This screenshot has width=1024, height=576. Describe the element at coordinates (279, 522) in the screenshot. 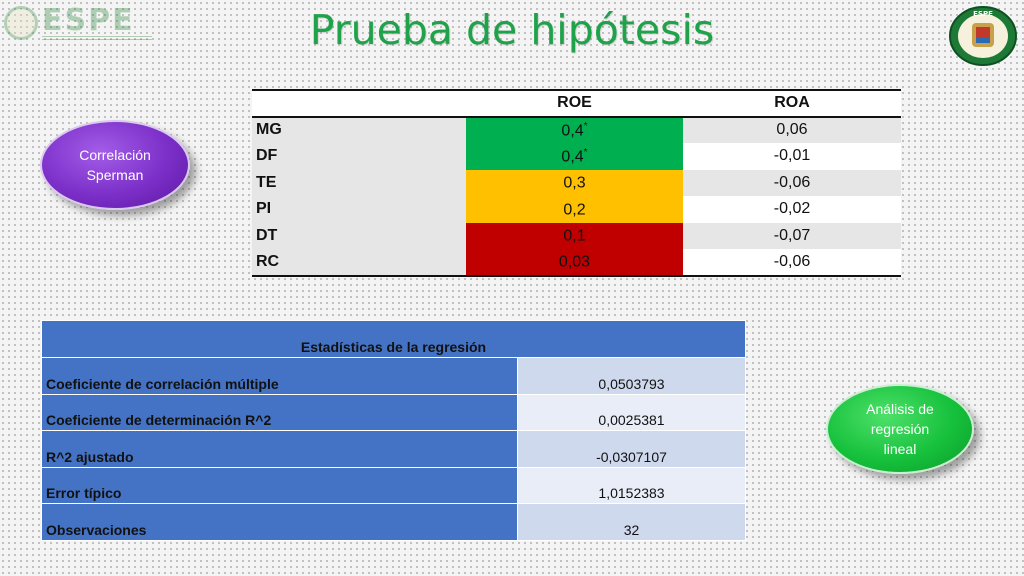

I see `stat-label: Observaciones` at that location.